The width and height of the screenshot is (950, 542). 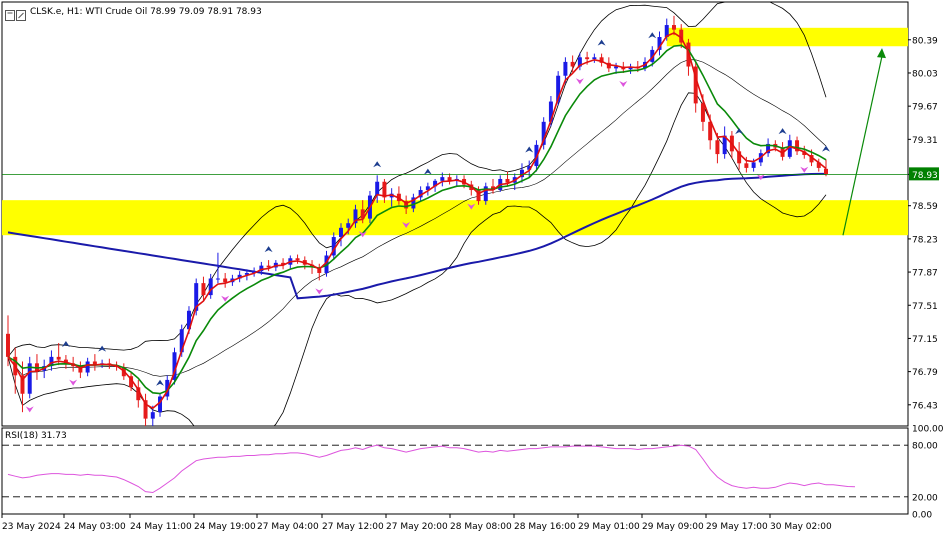 What do you see at coordinates (609, 527) in the screenshot?
I see `time-tick-label: 29 May 01:00` at bounding box center [609, 527].